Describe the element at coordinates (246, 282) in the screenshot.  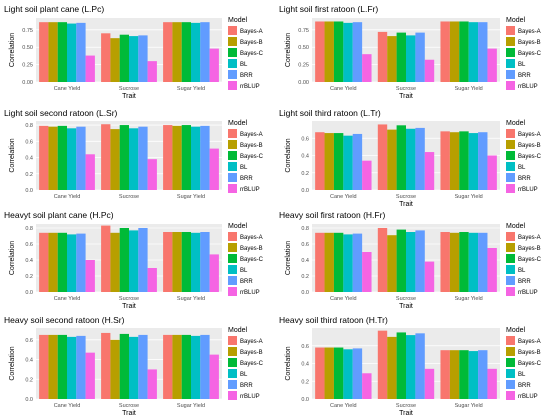
I see `legend-label: BRR` at that location.